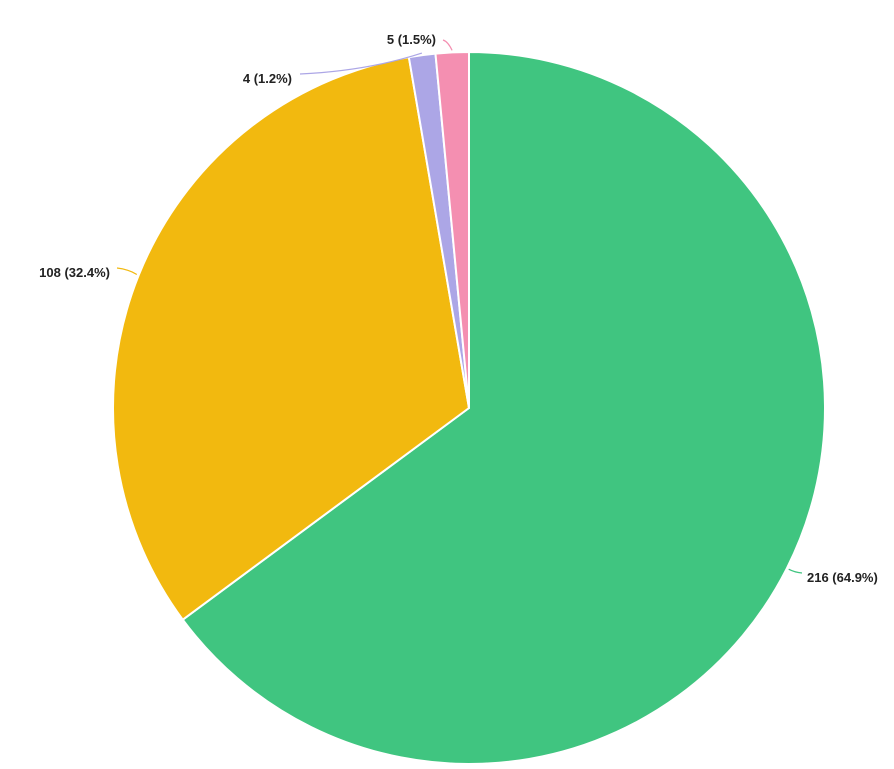  I want to click on slice-label-5: 5 (1.5%), so click(411, 39).